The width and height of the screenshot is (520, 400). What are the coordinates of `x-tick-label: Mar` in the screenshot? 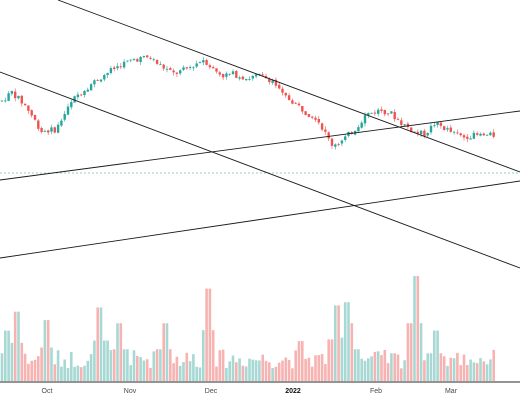 It's located at (451, 391).